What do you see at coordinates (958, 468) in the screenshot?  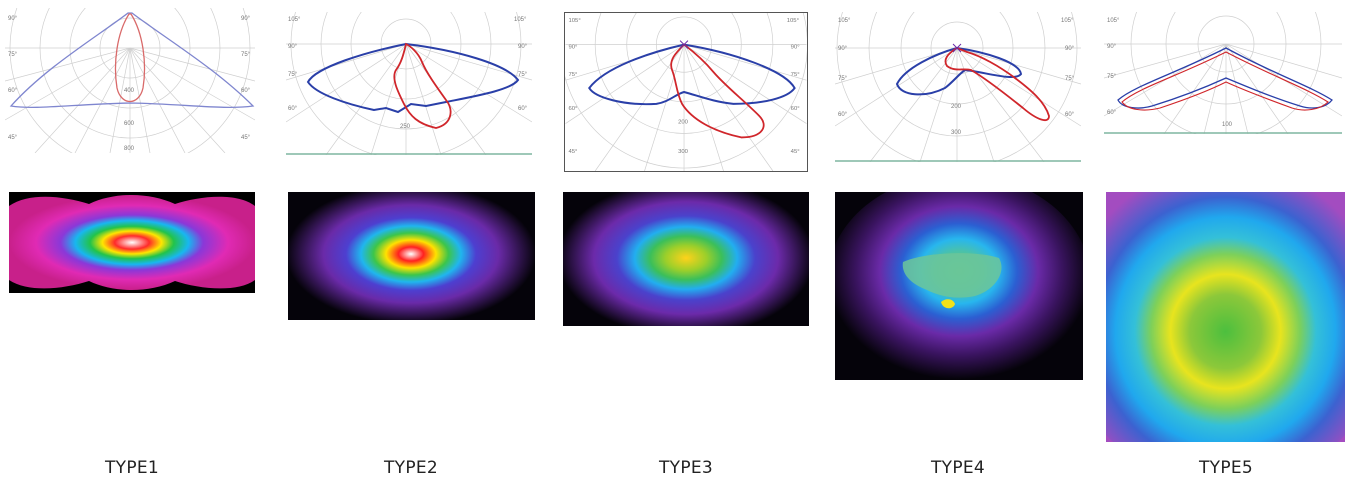 I see `type-label: TYPE4` at bounding box center [958, 468].